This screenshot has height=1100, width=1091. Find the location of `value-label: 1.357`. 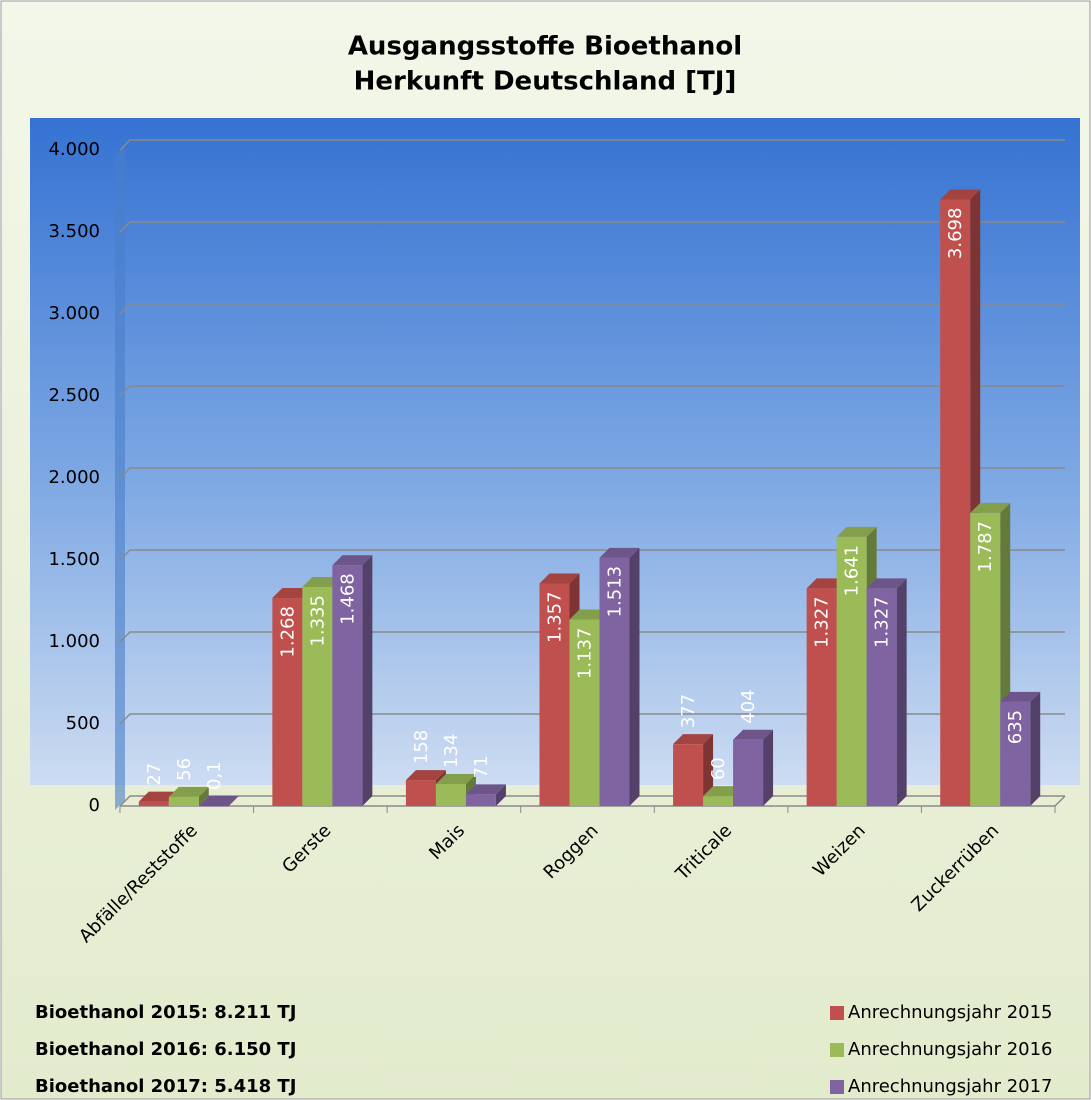

value-label: 1.357 is located at coordinates (555, 617).